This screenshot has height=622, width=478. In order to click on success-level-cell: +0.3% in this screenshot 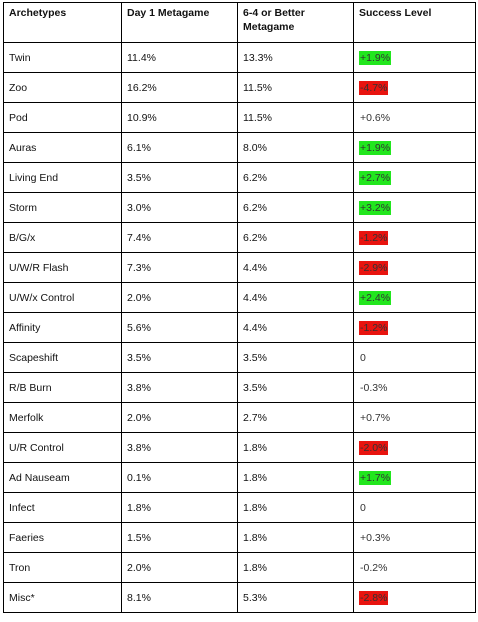, I will do `click(414, 537)`.